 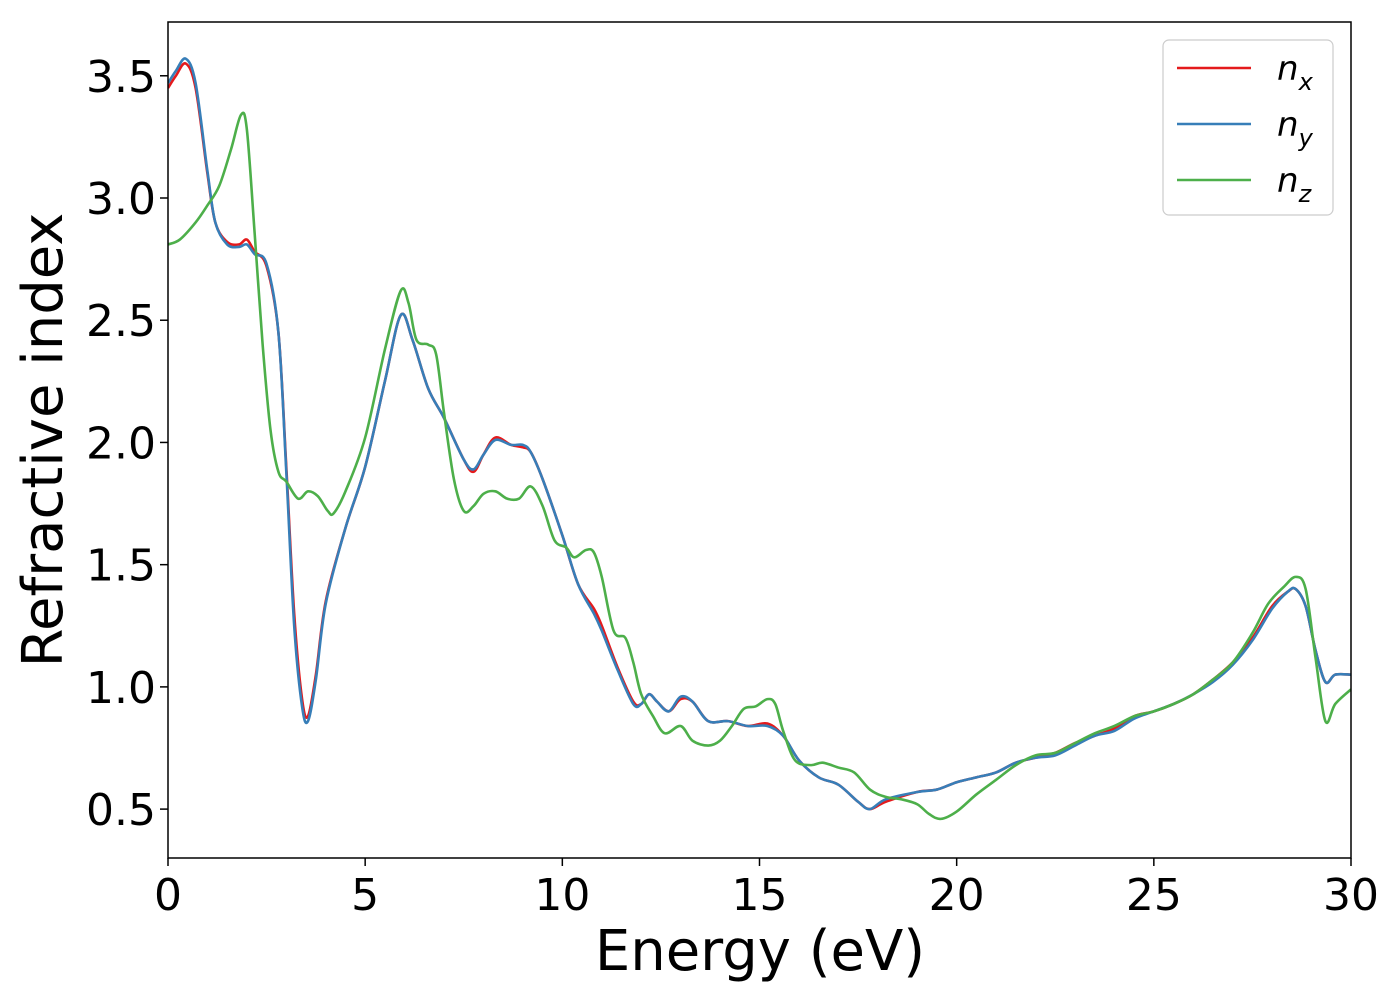 What do you see at coordinates (562, 895) in the screenshot?
I see `x-tick-label: 10` at bounding box center [562, 895].